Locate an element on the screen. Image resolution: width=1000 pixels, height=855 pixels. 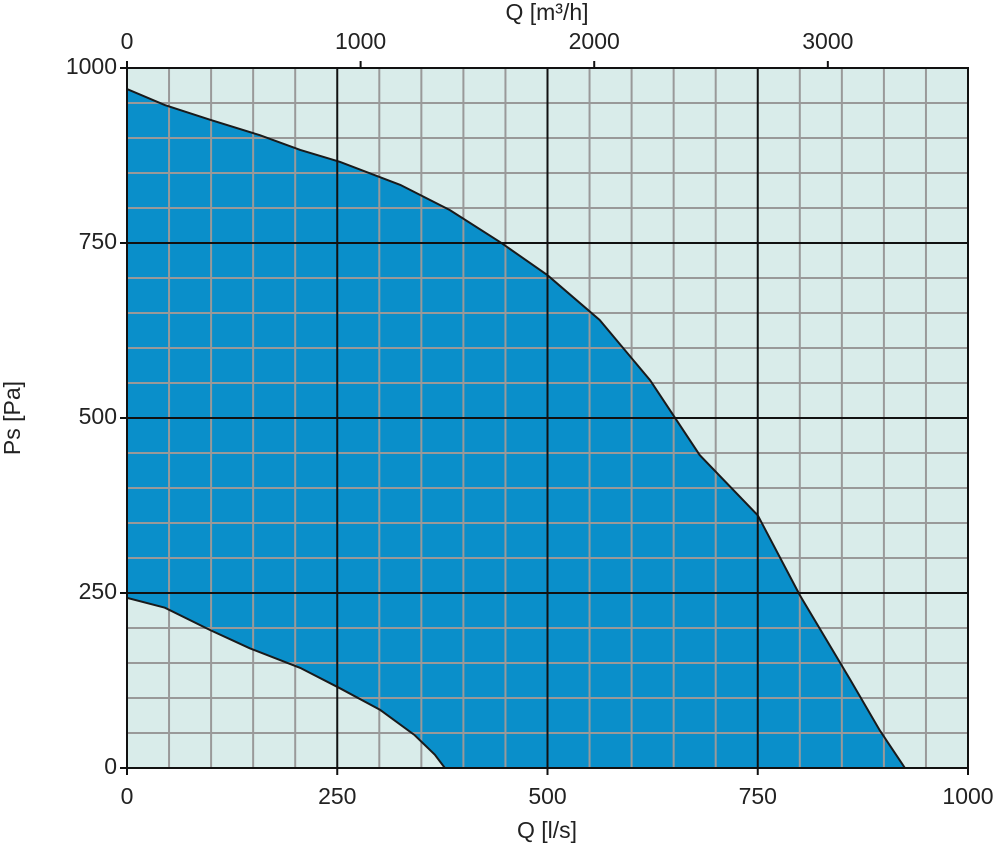
y-tick-label: 1000 is located at coordinates (91, 66).